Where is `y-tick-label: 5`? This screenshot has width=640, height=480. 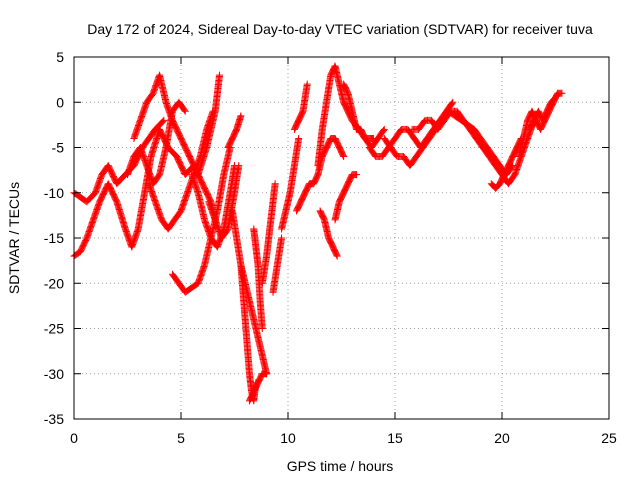 y-tick-label: 5 is located at coordinates (60, 57).